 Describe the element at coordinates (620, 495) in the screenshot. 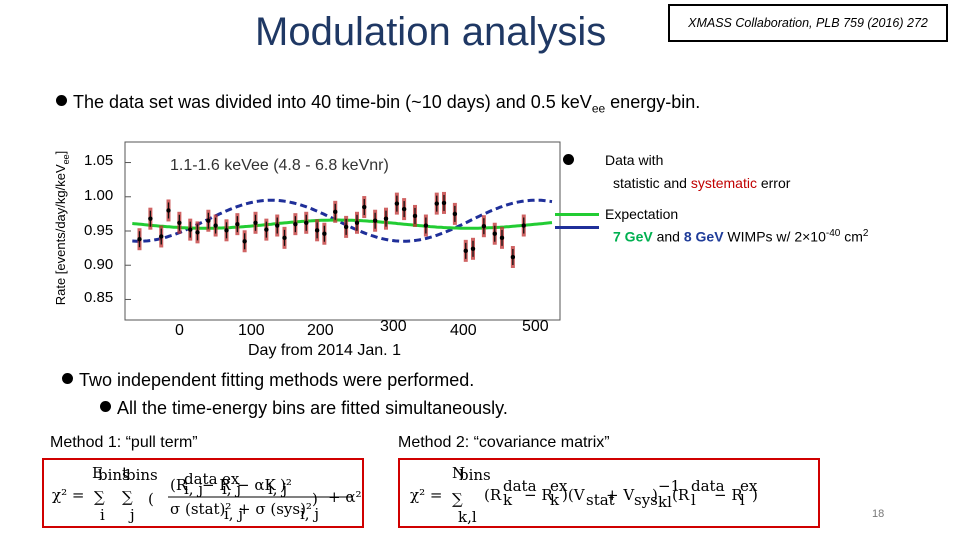

I see `svg-text: + V` at that location.